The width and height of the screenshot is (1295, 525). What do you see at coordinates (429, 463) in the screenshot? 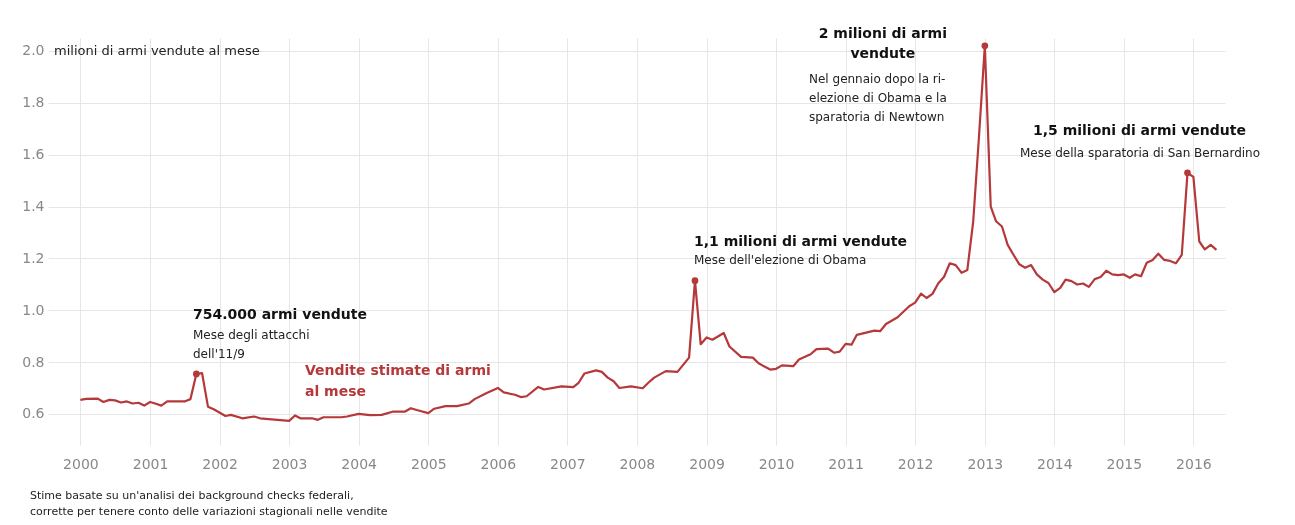
I see `x-tick-label: 2005` at bounding box center [429, 463].